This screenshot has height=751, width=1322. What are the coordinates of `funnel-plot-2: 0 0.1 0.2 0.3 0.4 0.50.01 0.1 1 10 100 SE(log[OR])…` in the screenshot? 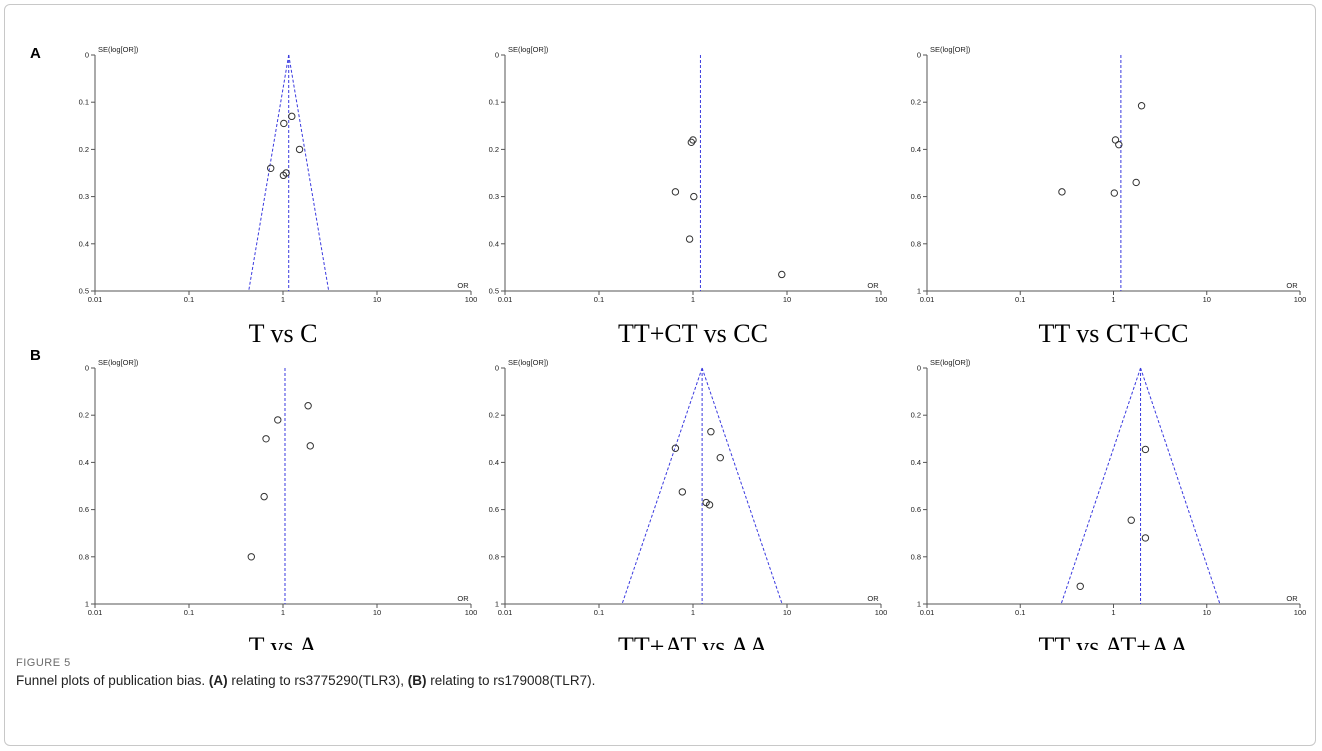 It's located at (688, 196).